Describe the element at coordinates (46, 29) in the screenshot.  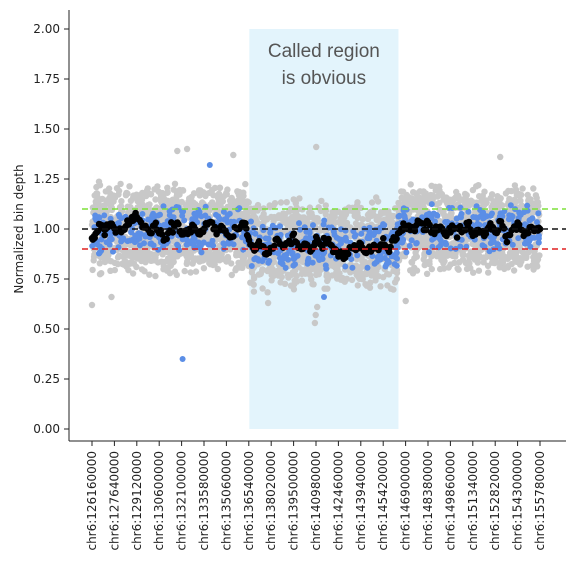
I see `y-tick-label: 2.00` at that location.